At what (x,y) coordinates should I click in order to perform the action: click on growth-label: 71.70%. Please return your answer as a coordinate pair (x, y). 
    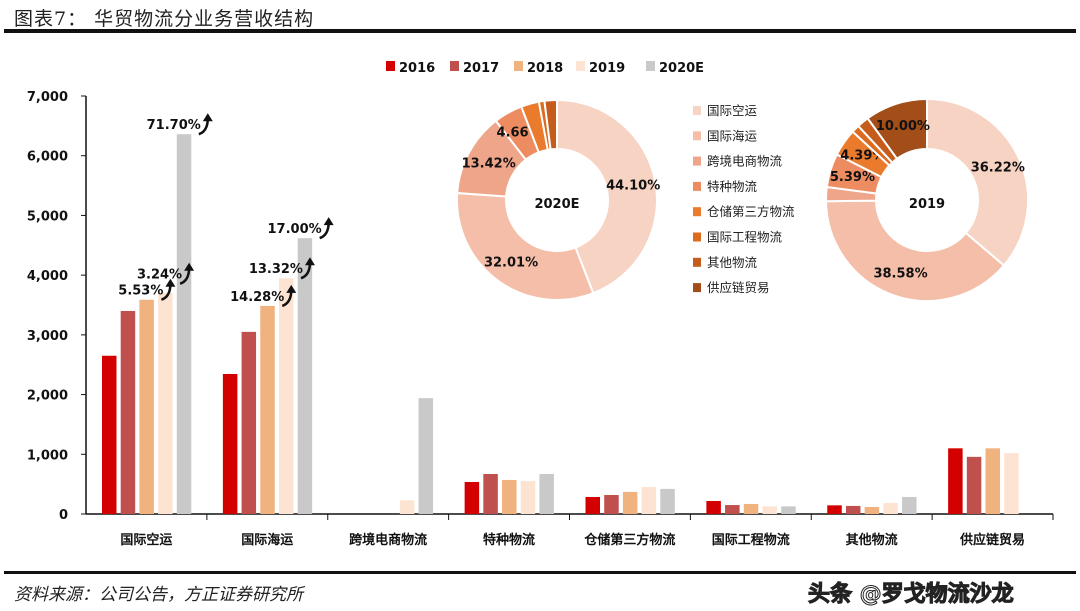
    Looking at the image, I should click on (174, 125).